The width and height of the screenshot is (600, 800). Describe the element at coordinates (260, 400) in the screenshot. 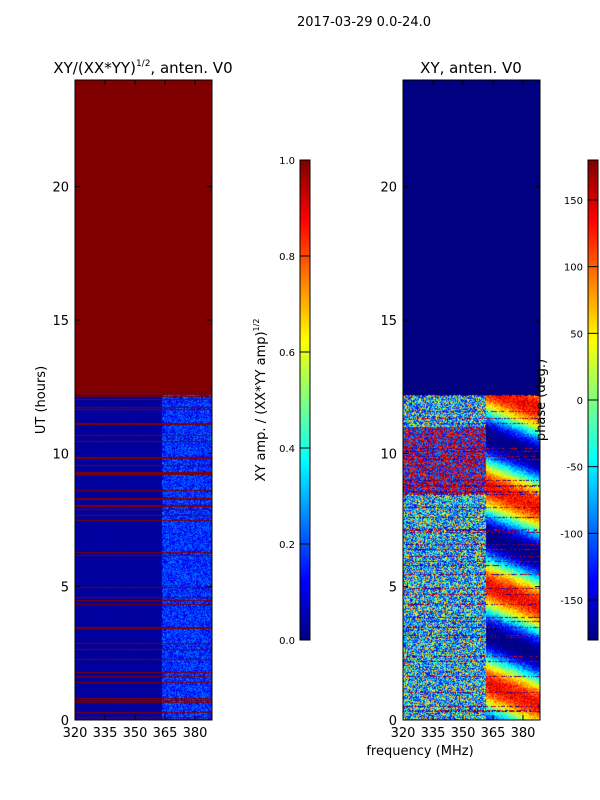

I see `amplitude-colorbar-label: XY amp. / (XX*YY amp)1/2` at that location.